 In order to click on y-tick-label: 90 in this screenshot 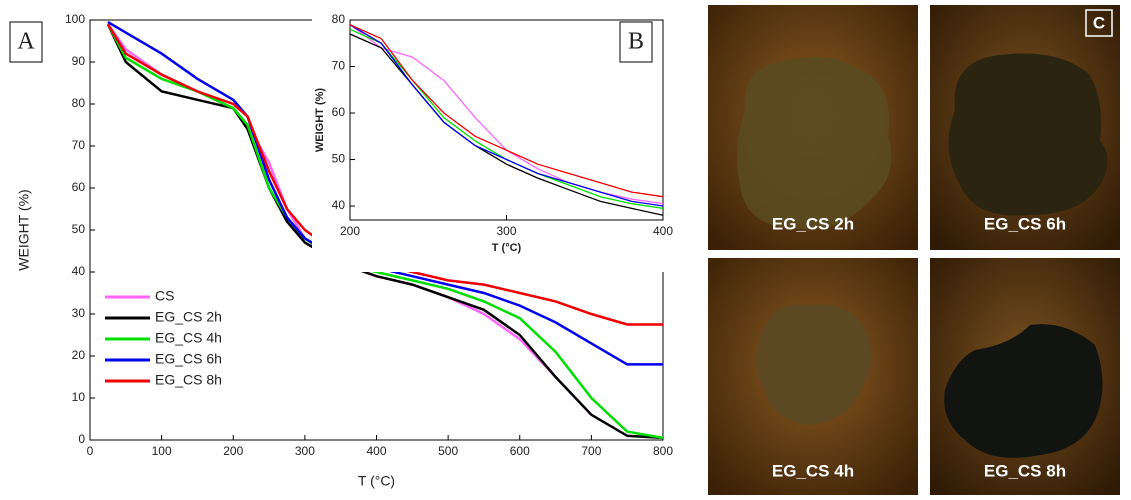, I will do `click(79, 61)`.